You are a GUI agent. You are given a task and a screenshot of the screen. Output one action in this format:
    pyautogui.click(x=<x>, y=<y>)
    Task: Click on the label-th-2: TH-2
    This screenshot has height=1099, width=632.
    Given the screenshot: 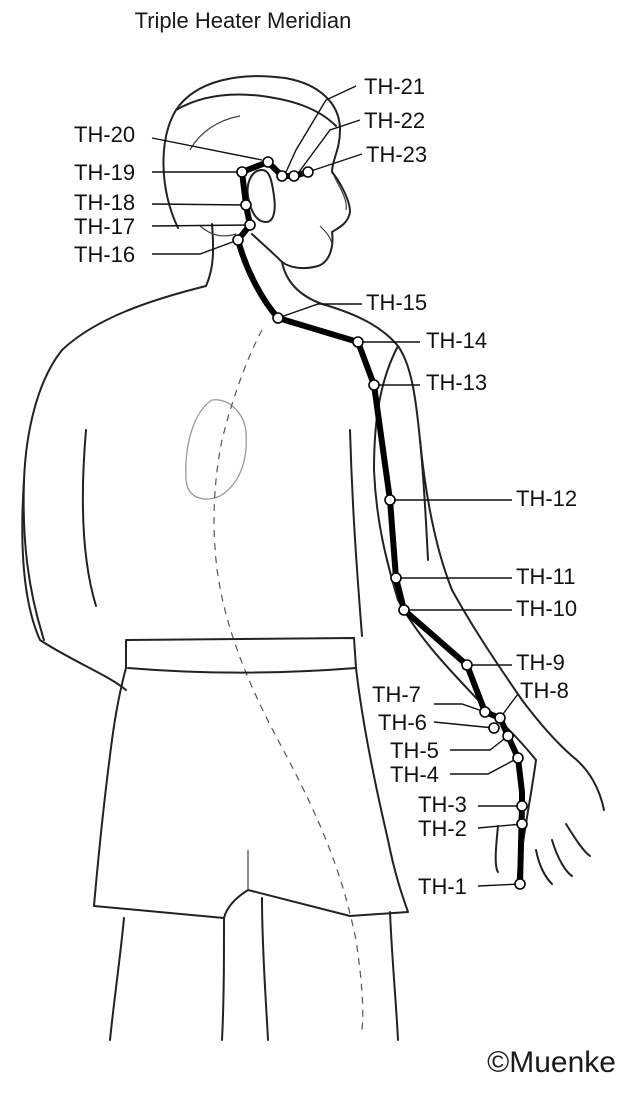 What is the action you would take?
    pyautogui.click(x=442, y=828)
    